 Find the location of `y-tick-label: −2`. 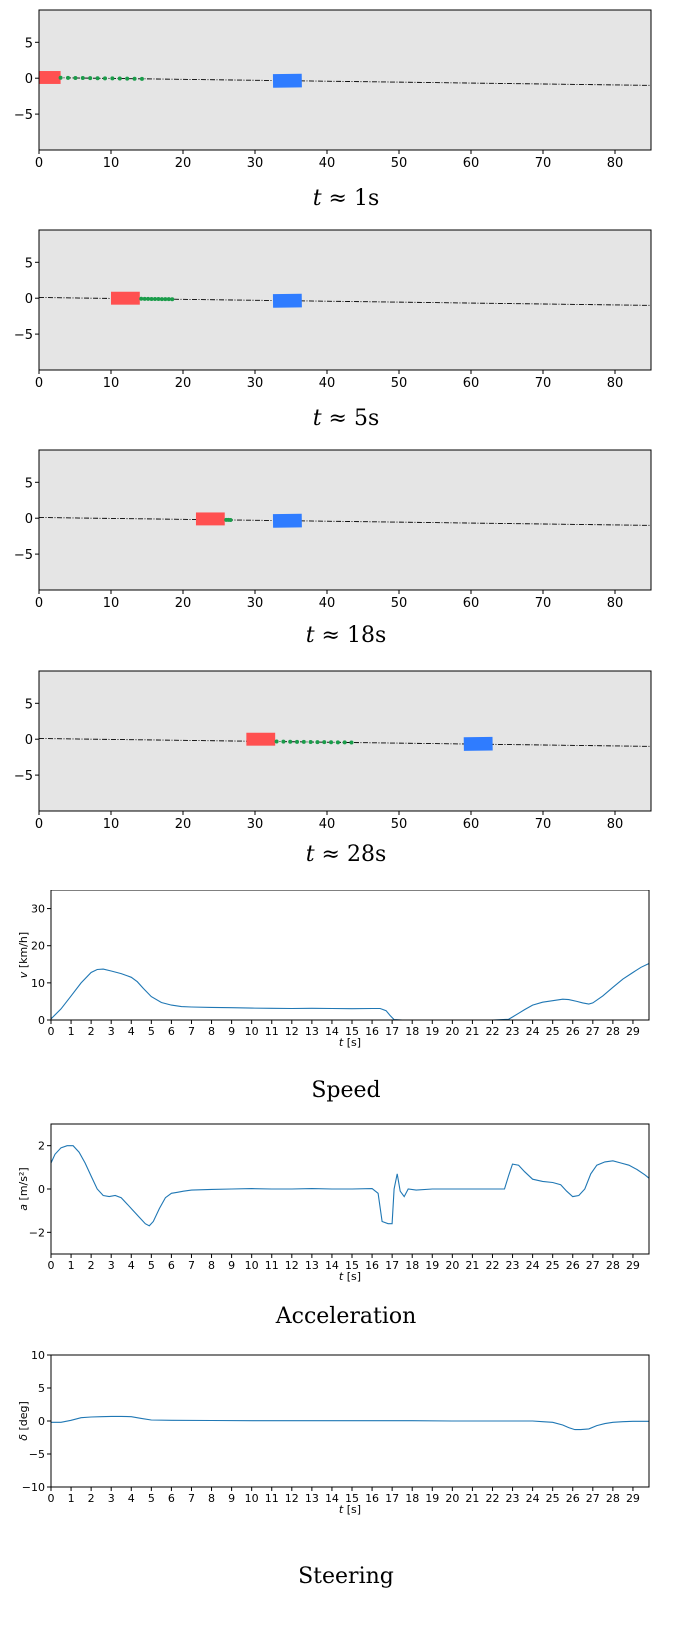

y-tick-label: −2 is located at coordinates (37, 1232).